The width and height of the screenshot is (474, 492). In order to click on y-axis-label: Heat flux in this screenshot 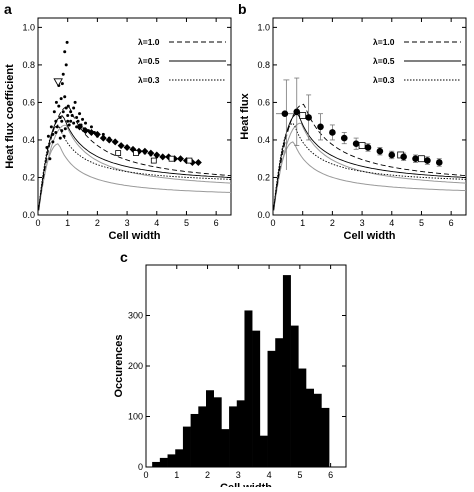, I will do `click(245, 115)`.